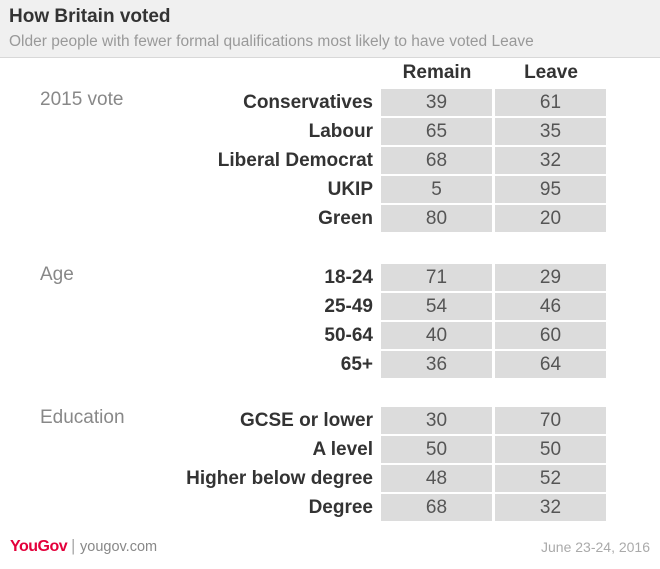 This screenshot has width=660, height=569. I want to click on remain-value-cell: 80, so click(436, 218).